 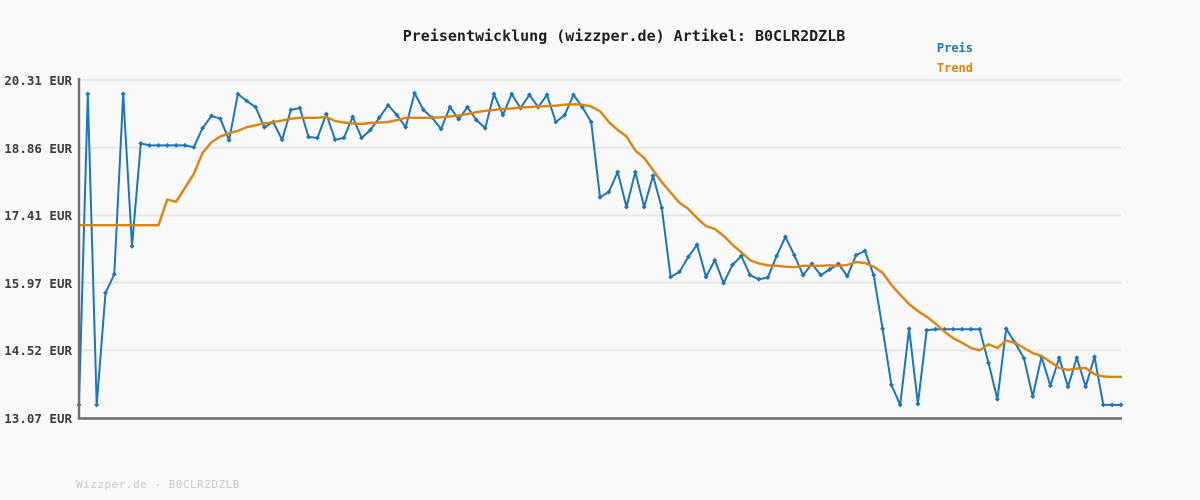 I want to click on y-tick-label: 18.86 EUR, so click(x=38, y=148).